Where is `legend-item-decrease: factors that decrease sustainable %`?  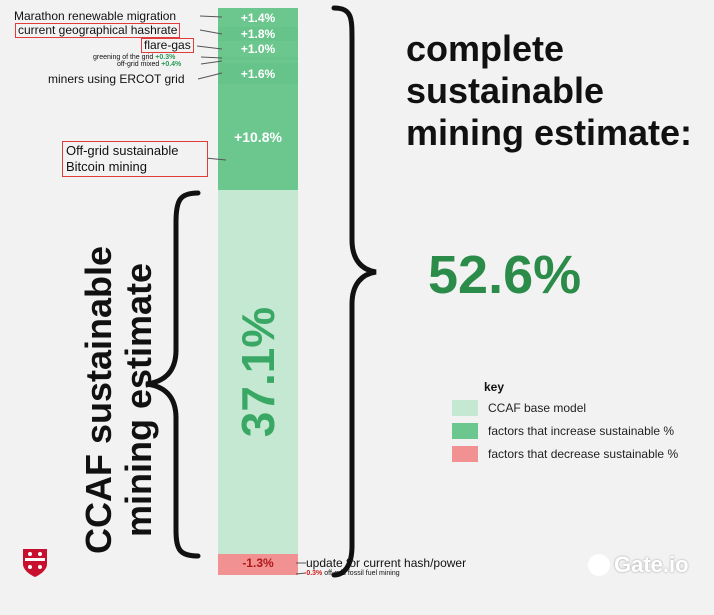
legend-item-decrease: factors that decrease sustainable % is located at coordinates (565, 454).